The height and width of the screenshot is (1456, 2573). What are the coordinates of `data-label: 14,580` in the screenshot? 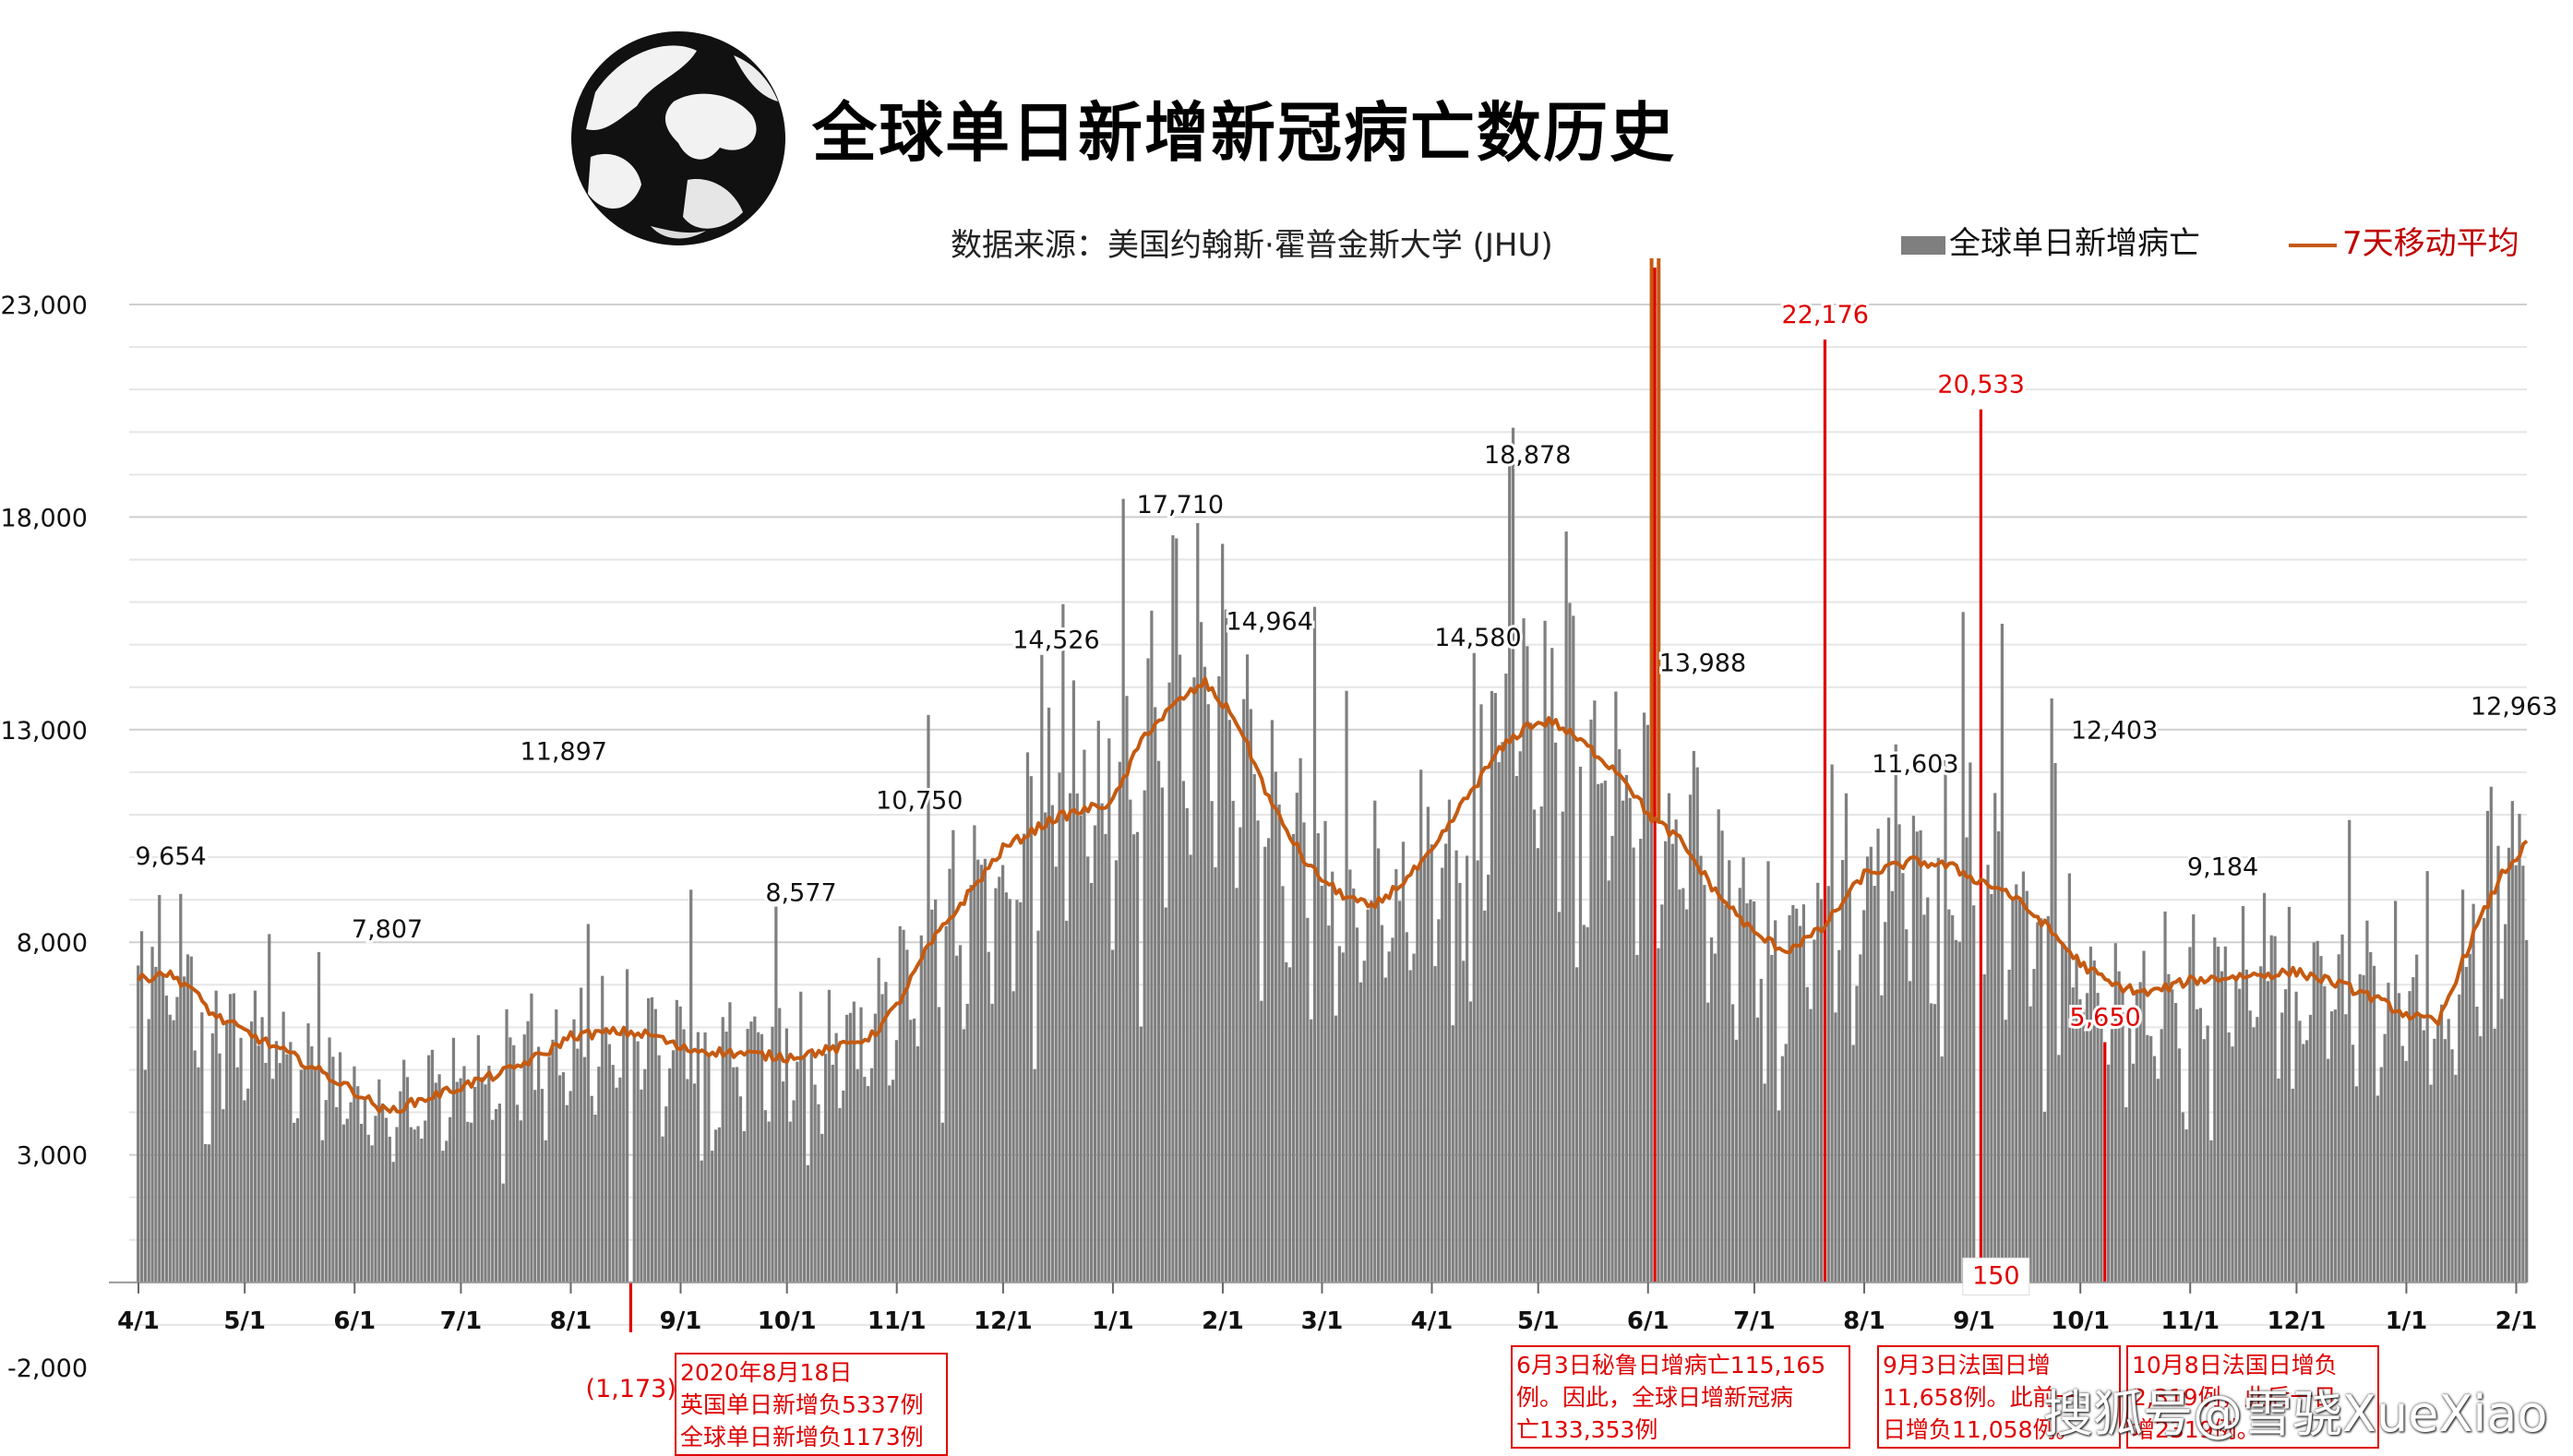 It's located at (1477, 638).